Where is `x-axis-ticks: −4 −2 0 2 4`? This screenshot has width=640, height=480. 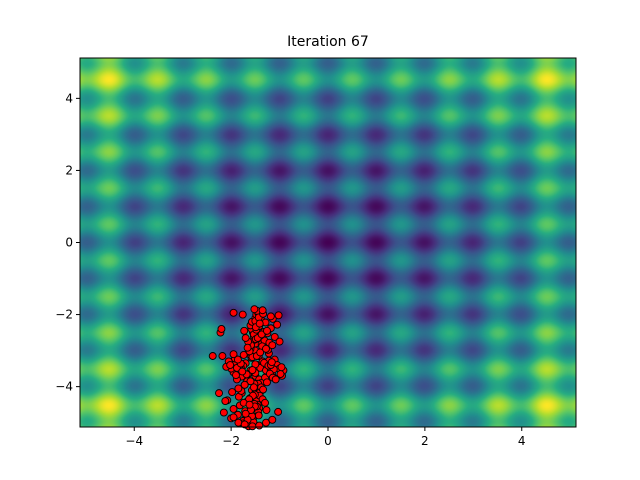 x-axis-ticks: −4 −2 0 2 4 is located at coordinates (325, 437).